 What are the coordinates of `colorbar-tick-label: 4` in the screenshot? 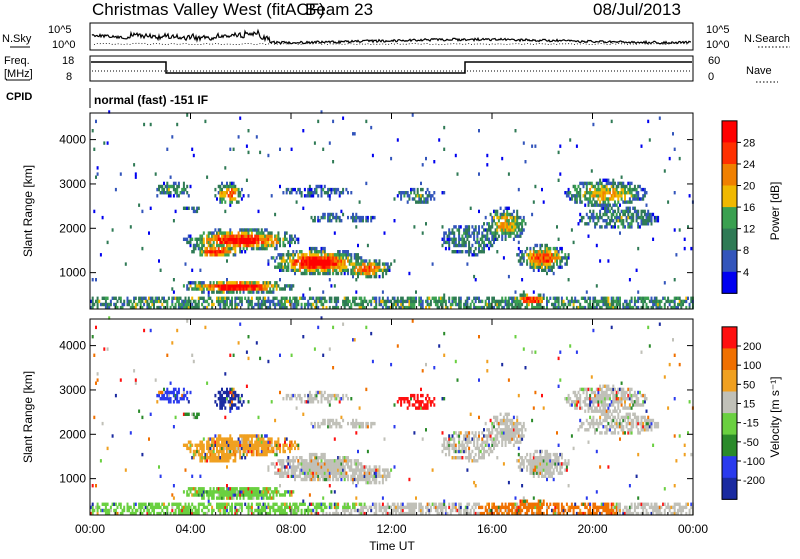 It's located at (746, 273).